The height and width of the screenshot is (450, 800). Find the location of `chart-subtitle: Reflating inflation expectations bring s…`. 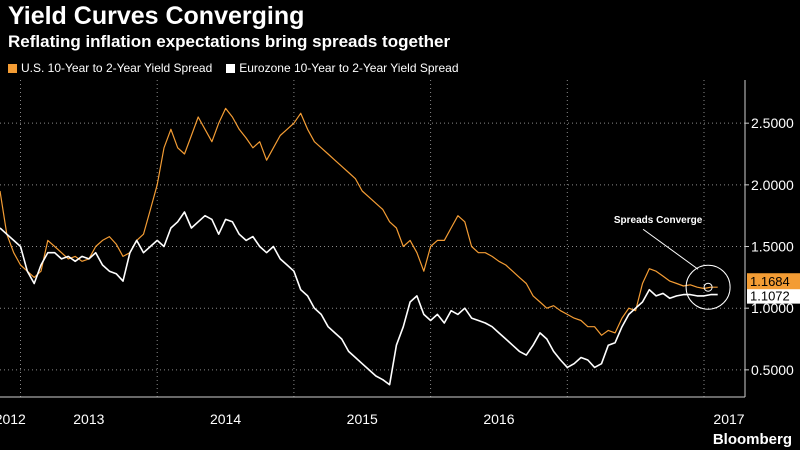

chart-subtitle: Reflating inflation expectations bring s… is located at coordinates (229, 41).